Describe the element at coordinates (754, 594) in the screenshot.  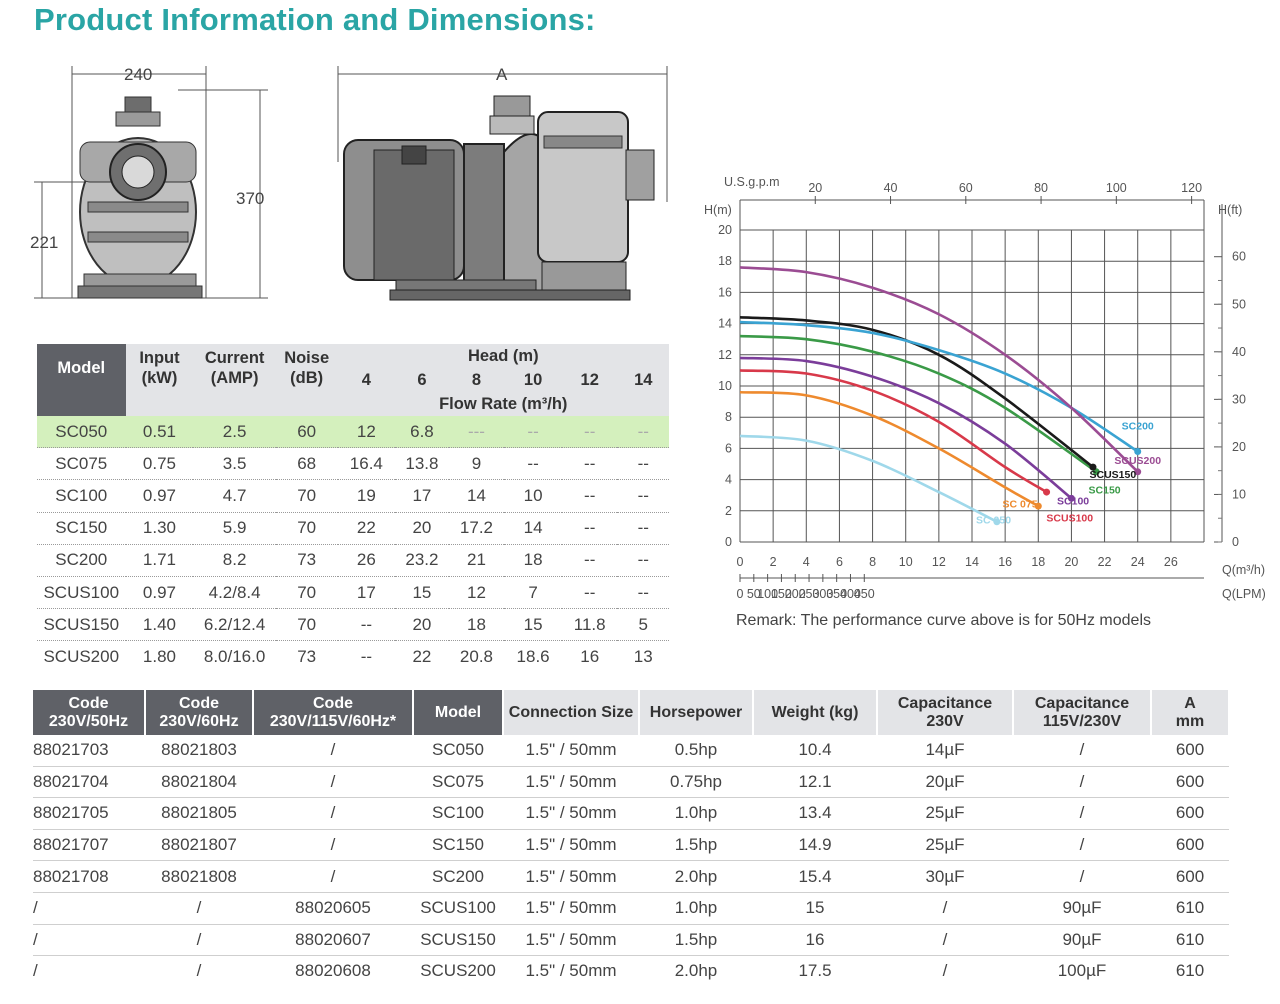
I see `lpm-tick-label: 50` at that location.